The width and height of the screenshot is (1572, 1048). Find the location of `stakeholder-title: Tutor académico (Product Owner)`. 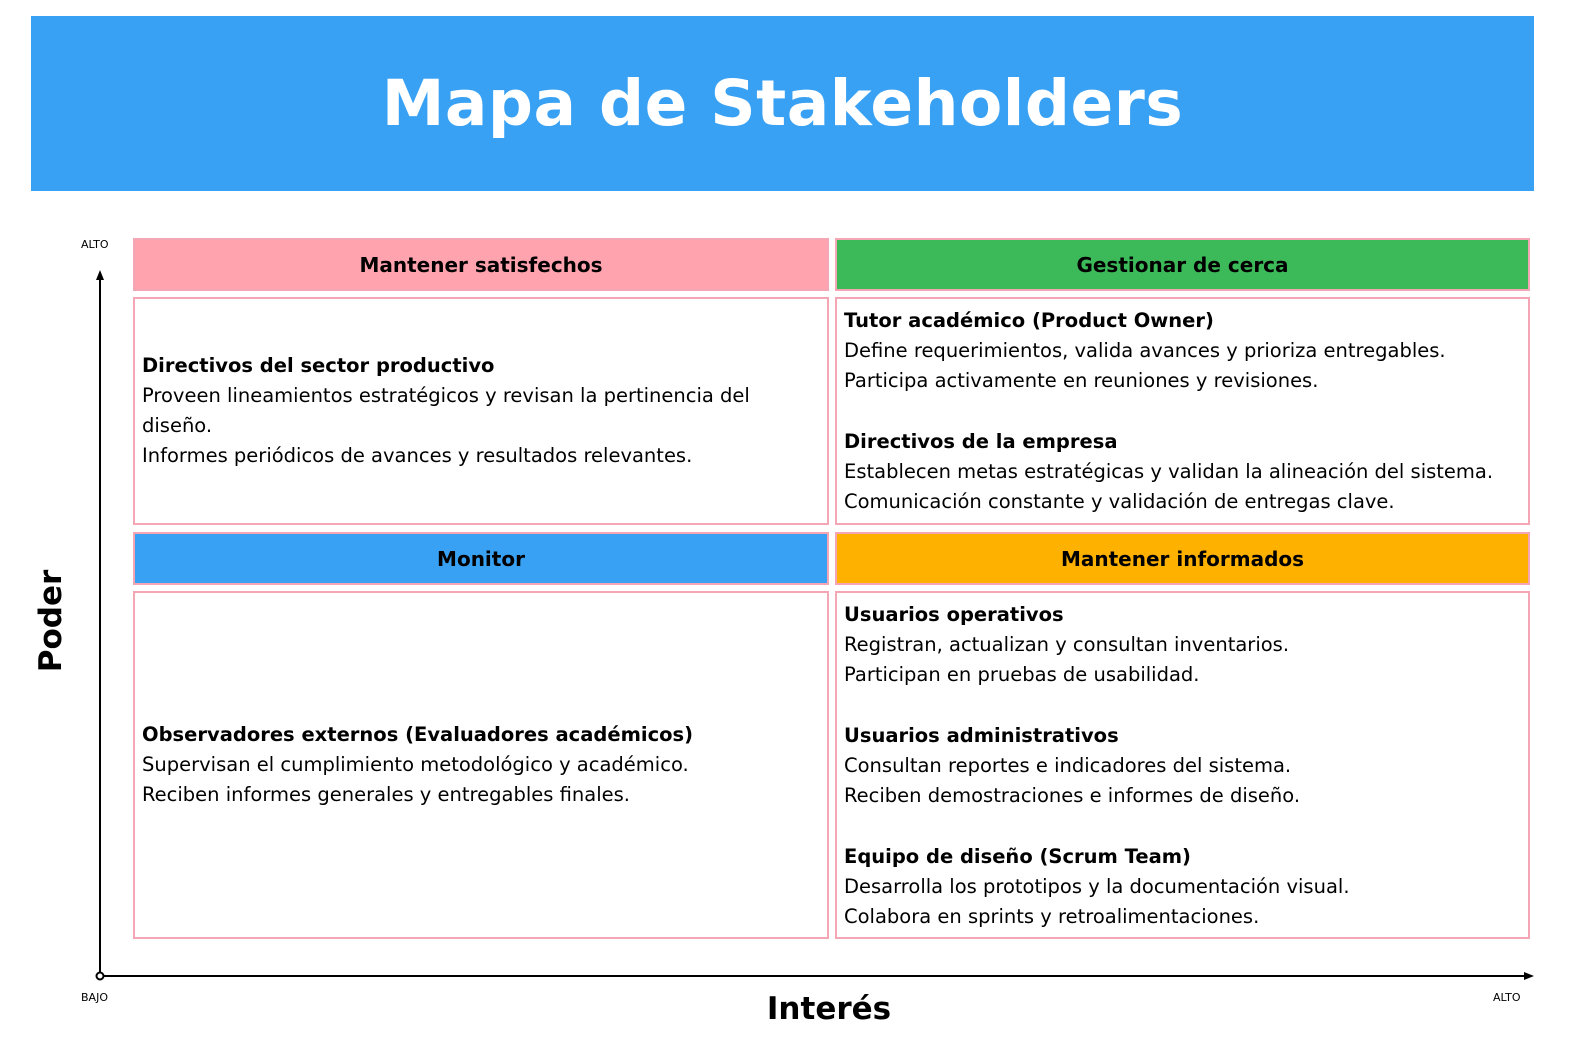

stakeholder-title: Tutor académico (Product Owner) is located at coordinates (1029, 320).